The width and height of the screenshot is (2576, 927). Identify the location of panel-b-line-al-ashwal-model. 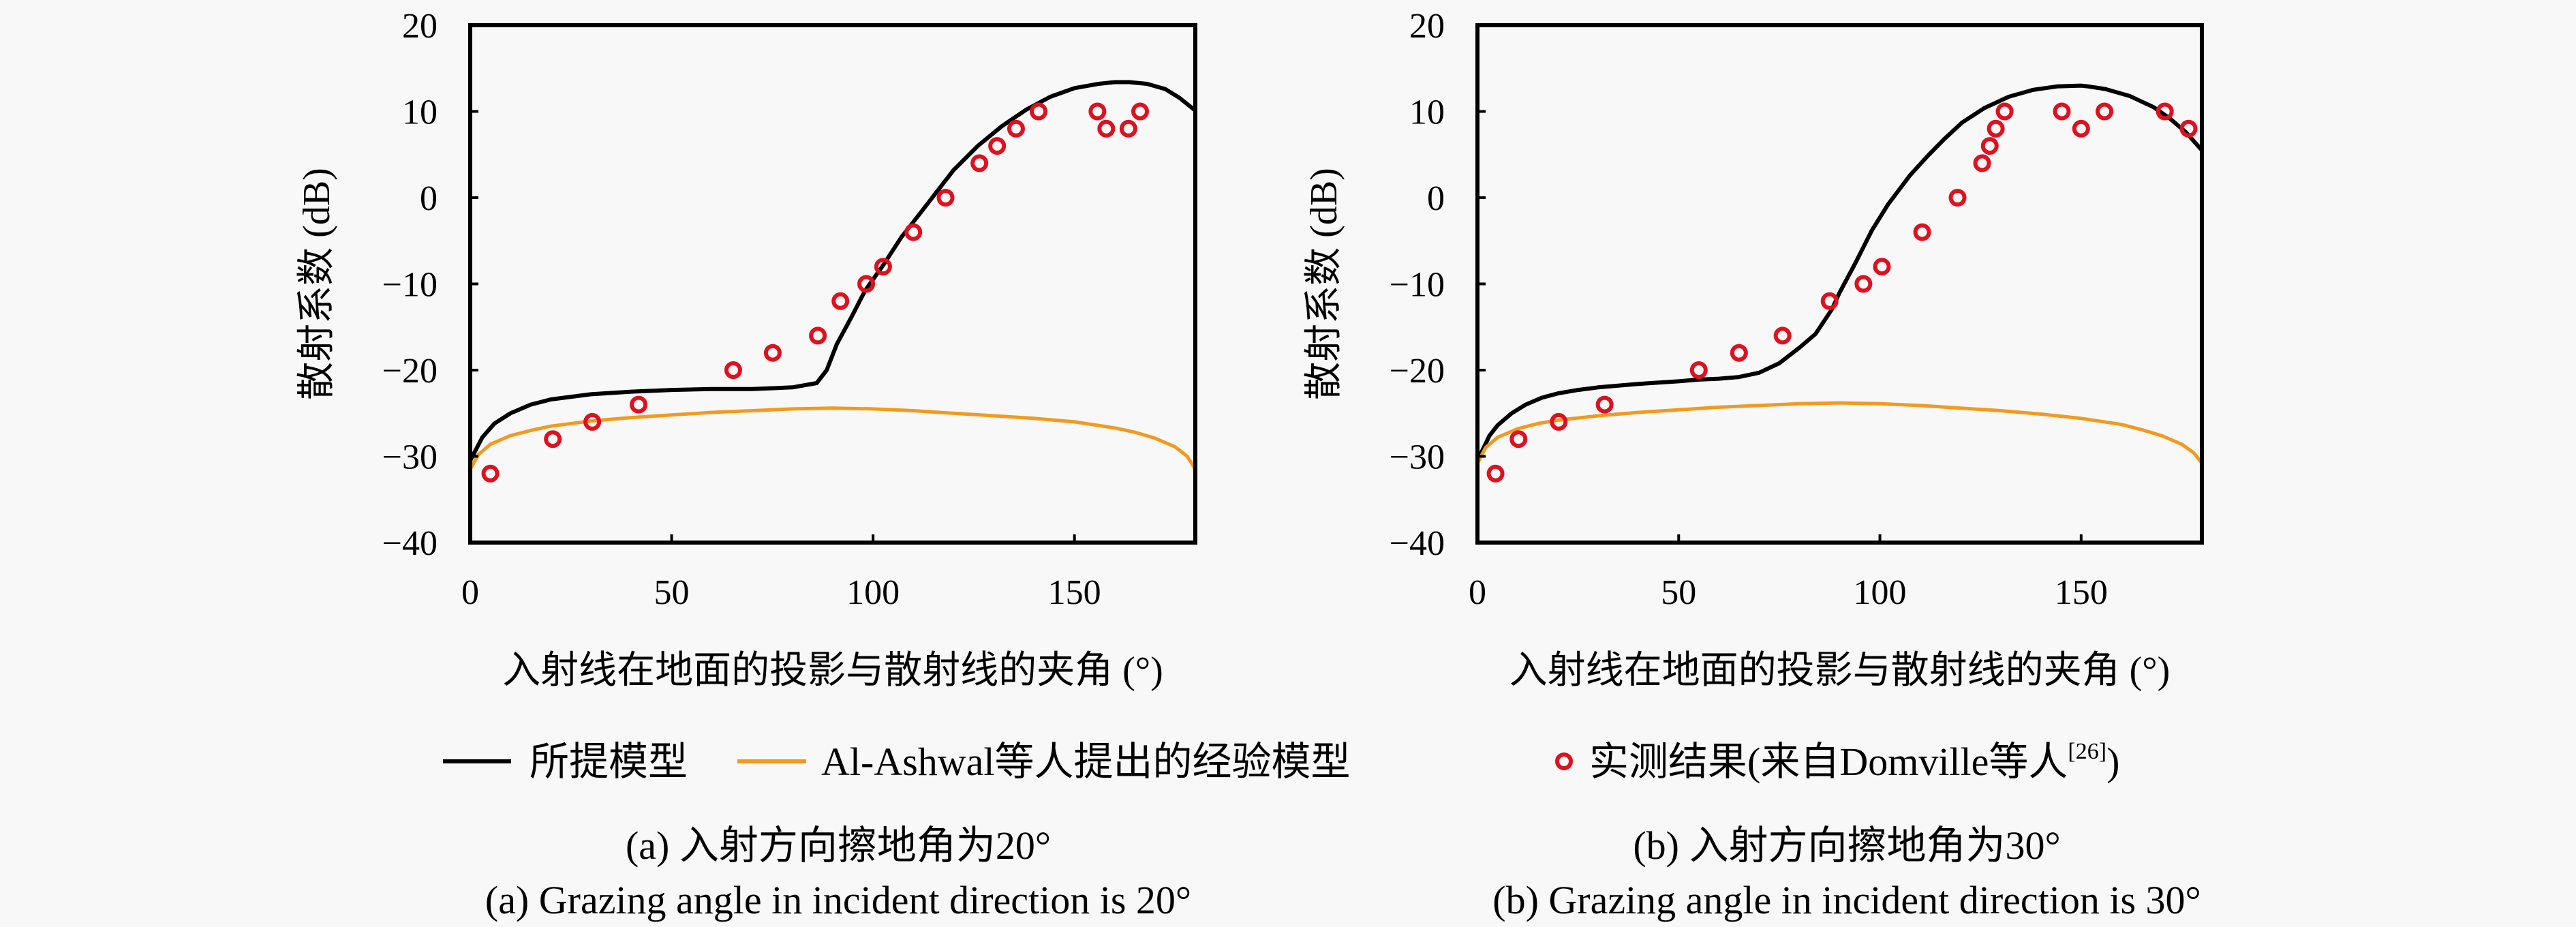
(1839, 433).